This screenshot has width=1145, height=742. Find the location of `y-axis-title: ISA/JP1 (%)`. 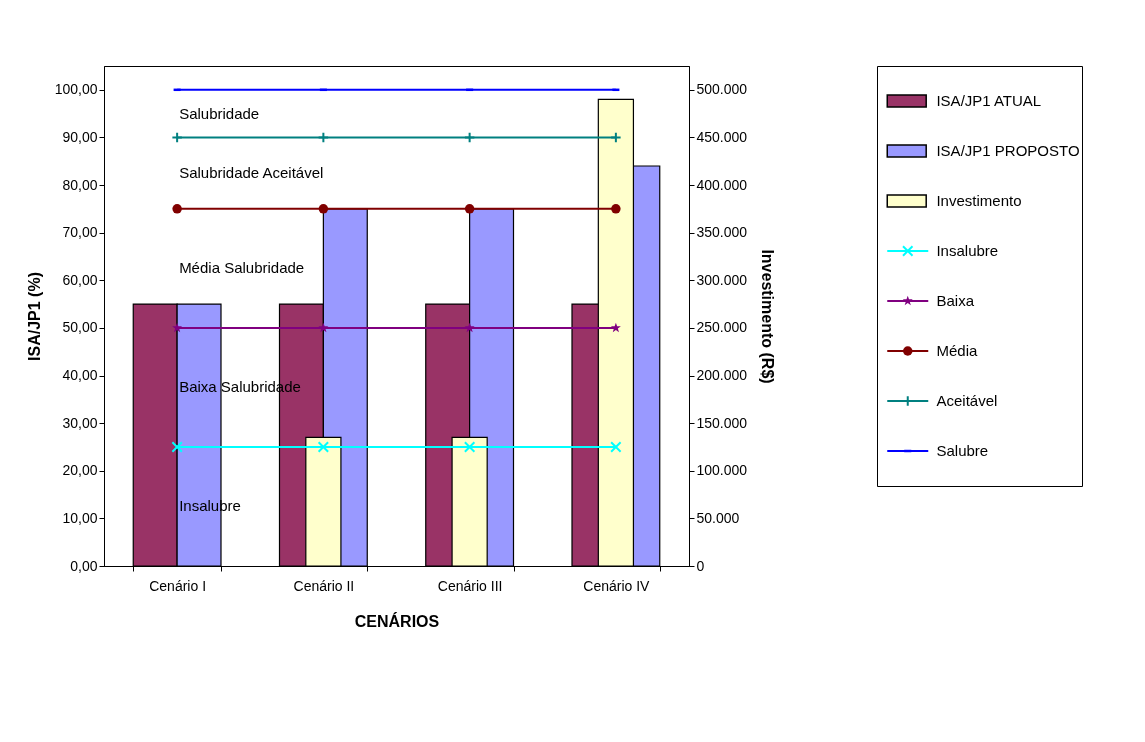

y-axis-title: ISA/JP1 (%) is located at coordinates (34, 316).